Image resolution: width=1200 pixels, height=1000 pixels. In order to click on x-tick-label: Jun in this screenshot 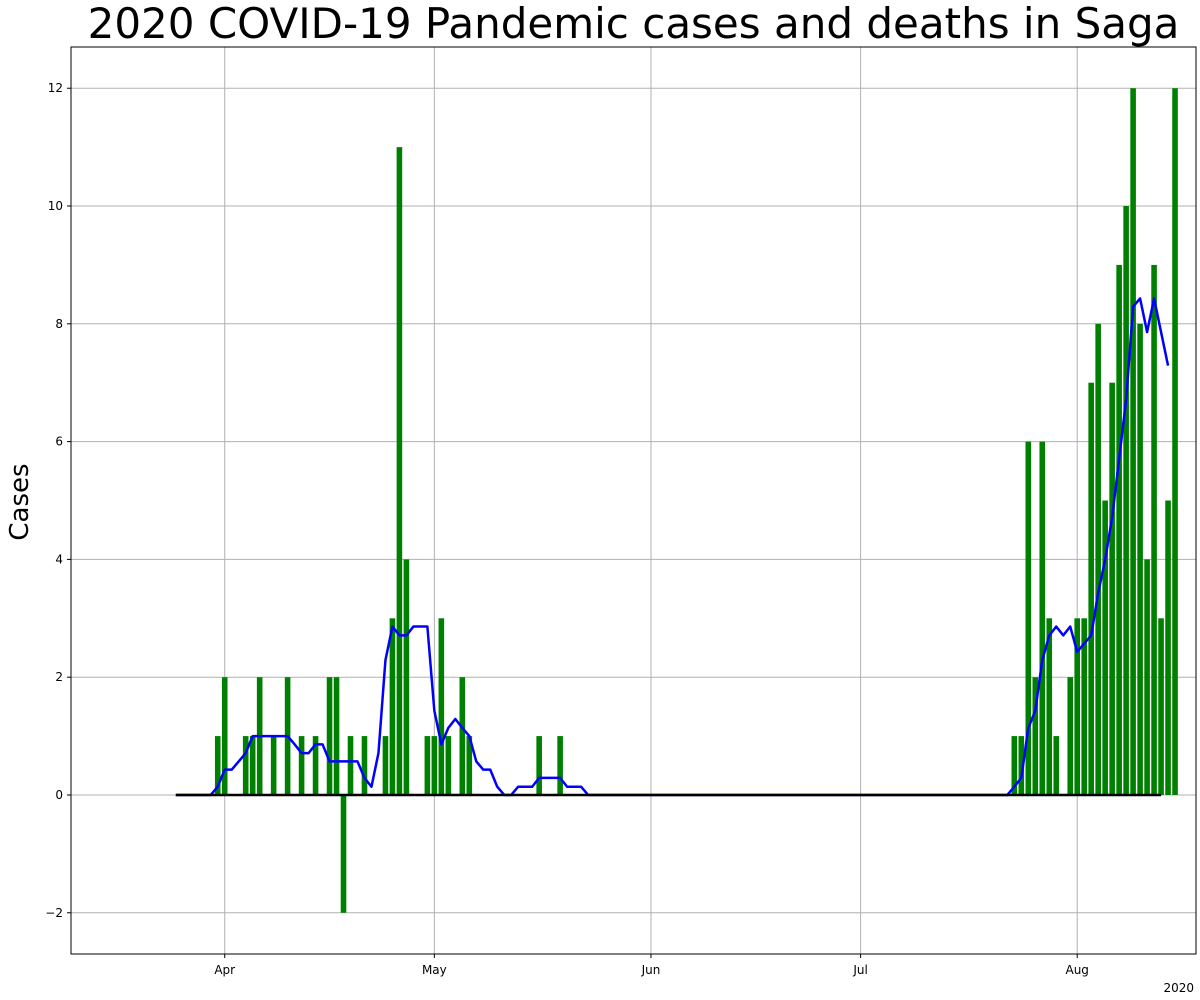, I will do `click(651, 970)`.